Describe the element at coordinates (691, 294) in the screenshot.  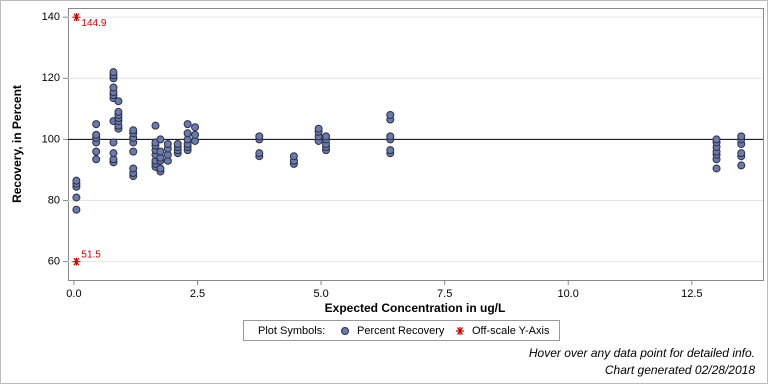
I see `x-tick-label: 12.5` at that location.